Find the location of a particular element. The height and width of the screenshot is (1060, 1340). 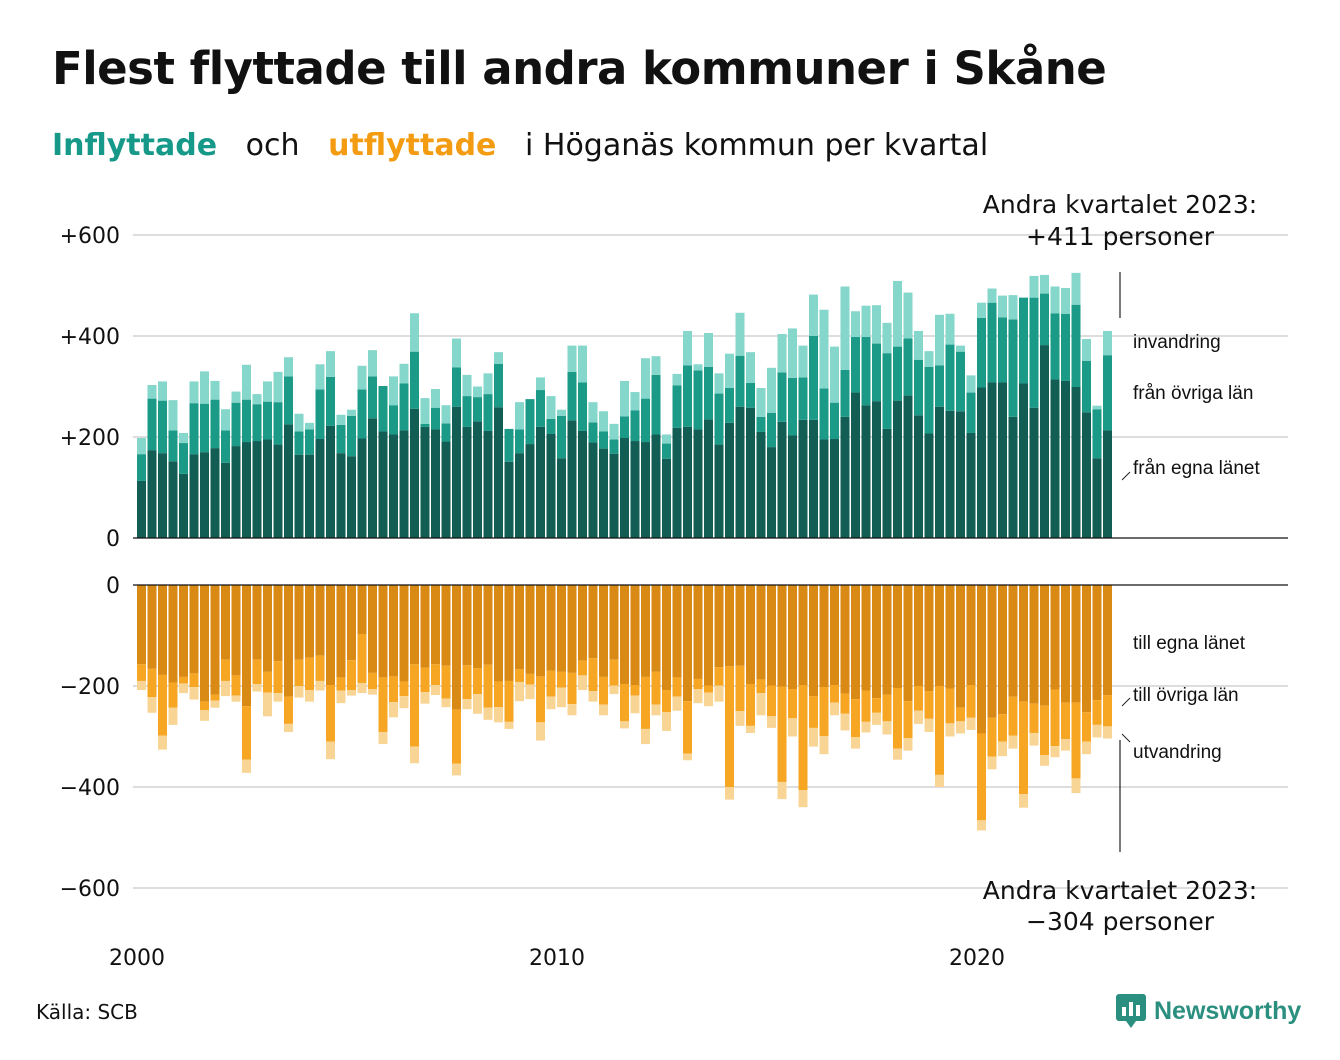

y-tick-in-2: +200 is located at coordinates (90, 438).